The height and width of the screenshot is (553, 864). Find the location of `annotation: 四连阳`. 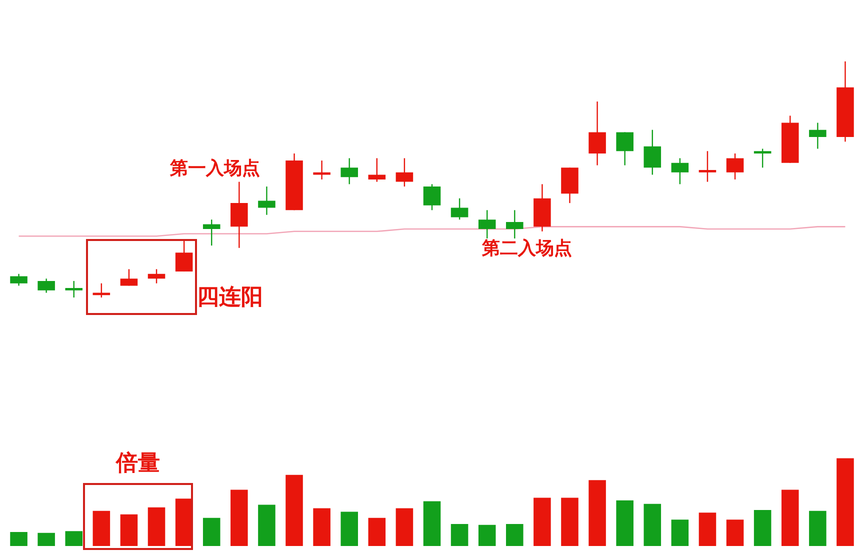

annotation: 四连阳 is located at coordinates (230, 298).